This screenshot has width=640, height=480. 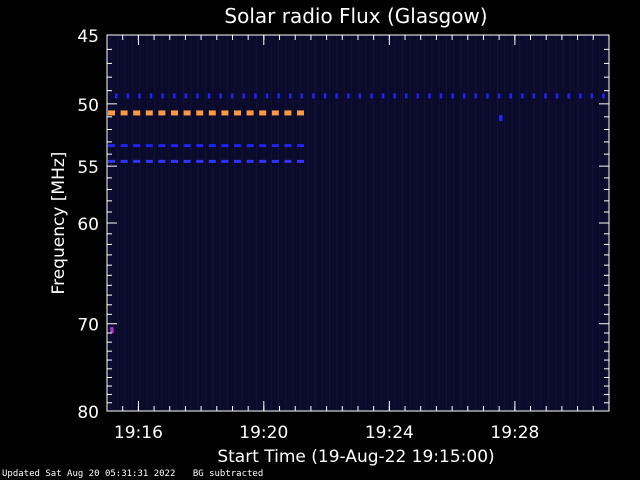 I want to click on x-tick-label: 19:28, so click(x=514, y=433).